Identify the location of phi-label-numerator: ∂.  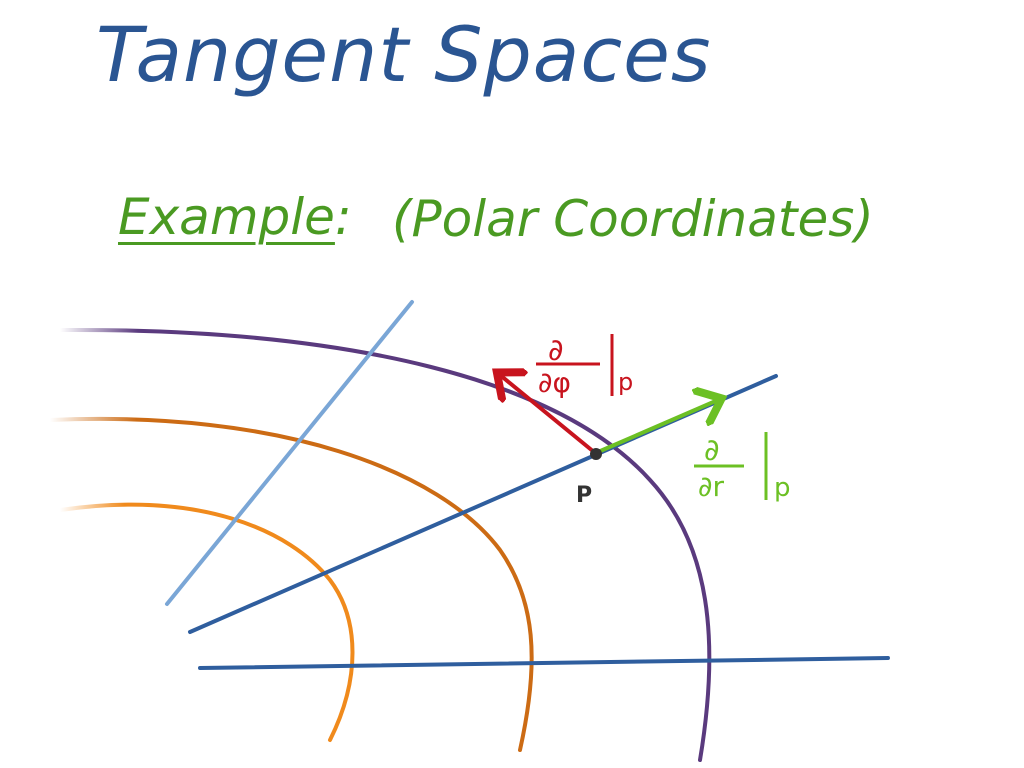
(556, 350).